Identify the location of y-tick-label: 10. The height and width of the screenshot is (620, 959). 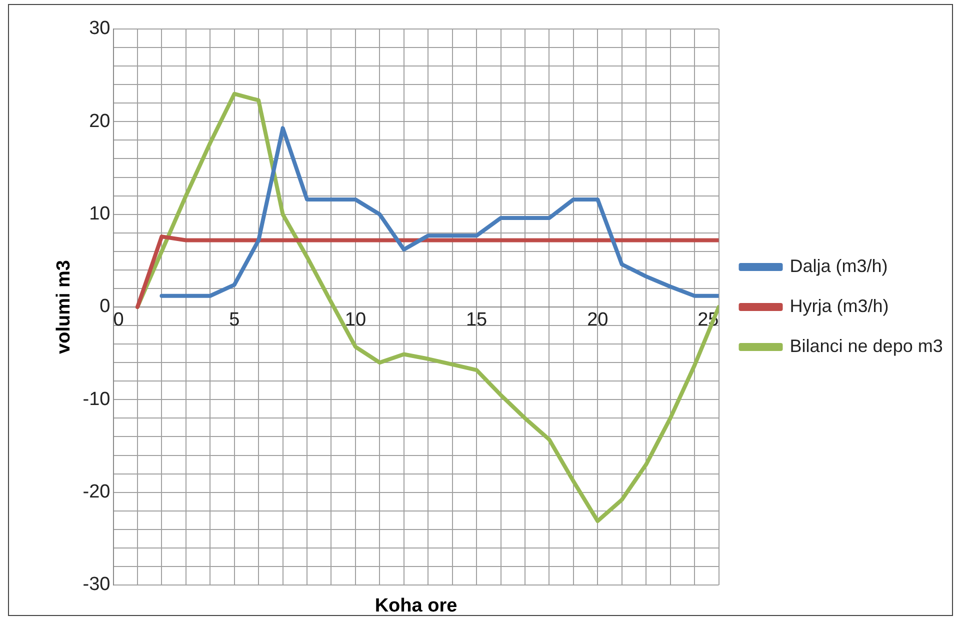
(99, 214).